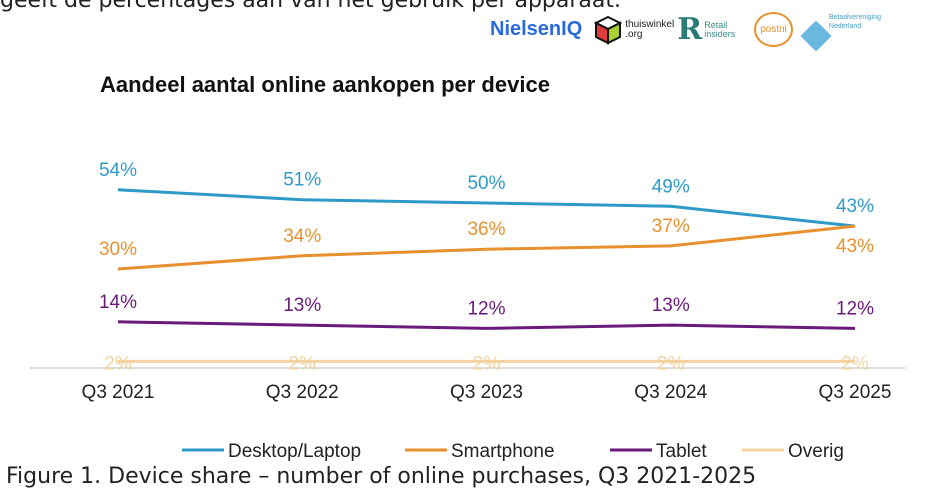 This screenshot has width=930, height=502. Describe the element at coordinates (671, 186) in the screenshot. I see `data-label: 49%` at that location.